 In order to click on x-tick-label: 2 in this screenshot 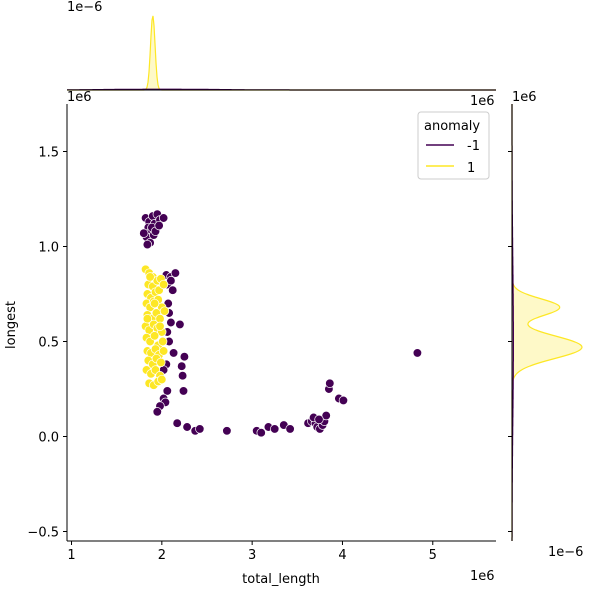, I will do `click(162, 555)`.